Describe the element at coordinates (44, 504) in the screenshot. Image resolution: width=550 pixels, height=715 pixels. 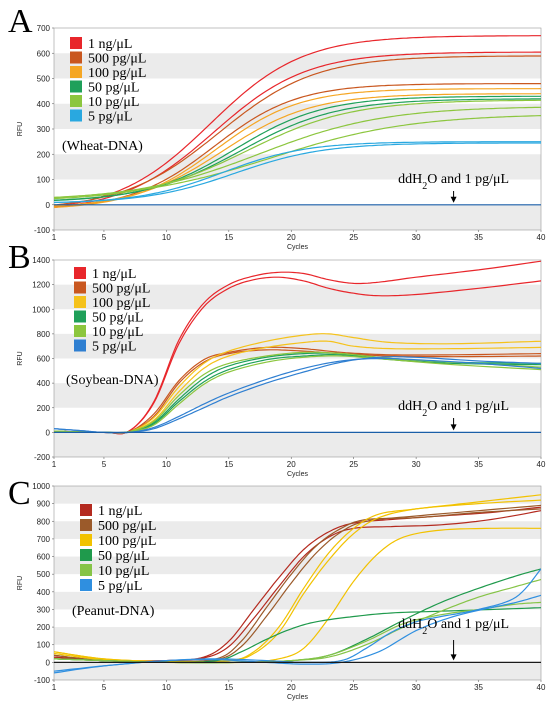
I see `y-tick-label: 900` at that location.